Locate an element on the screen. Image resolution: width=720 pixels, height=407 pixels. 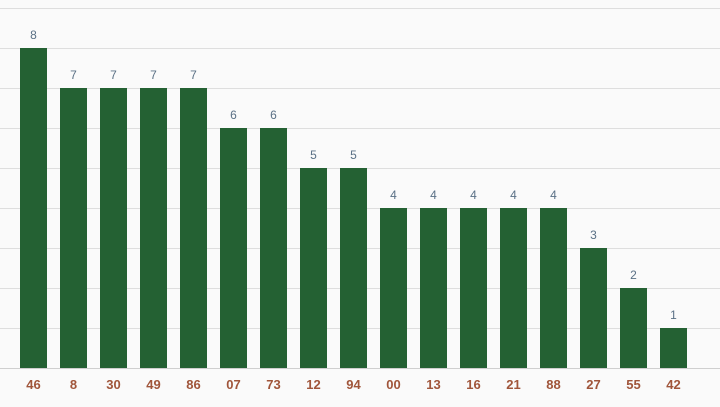
value-label-42: 1 is located at coordinates (673, 315).